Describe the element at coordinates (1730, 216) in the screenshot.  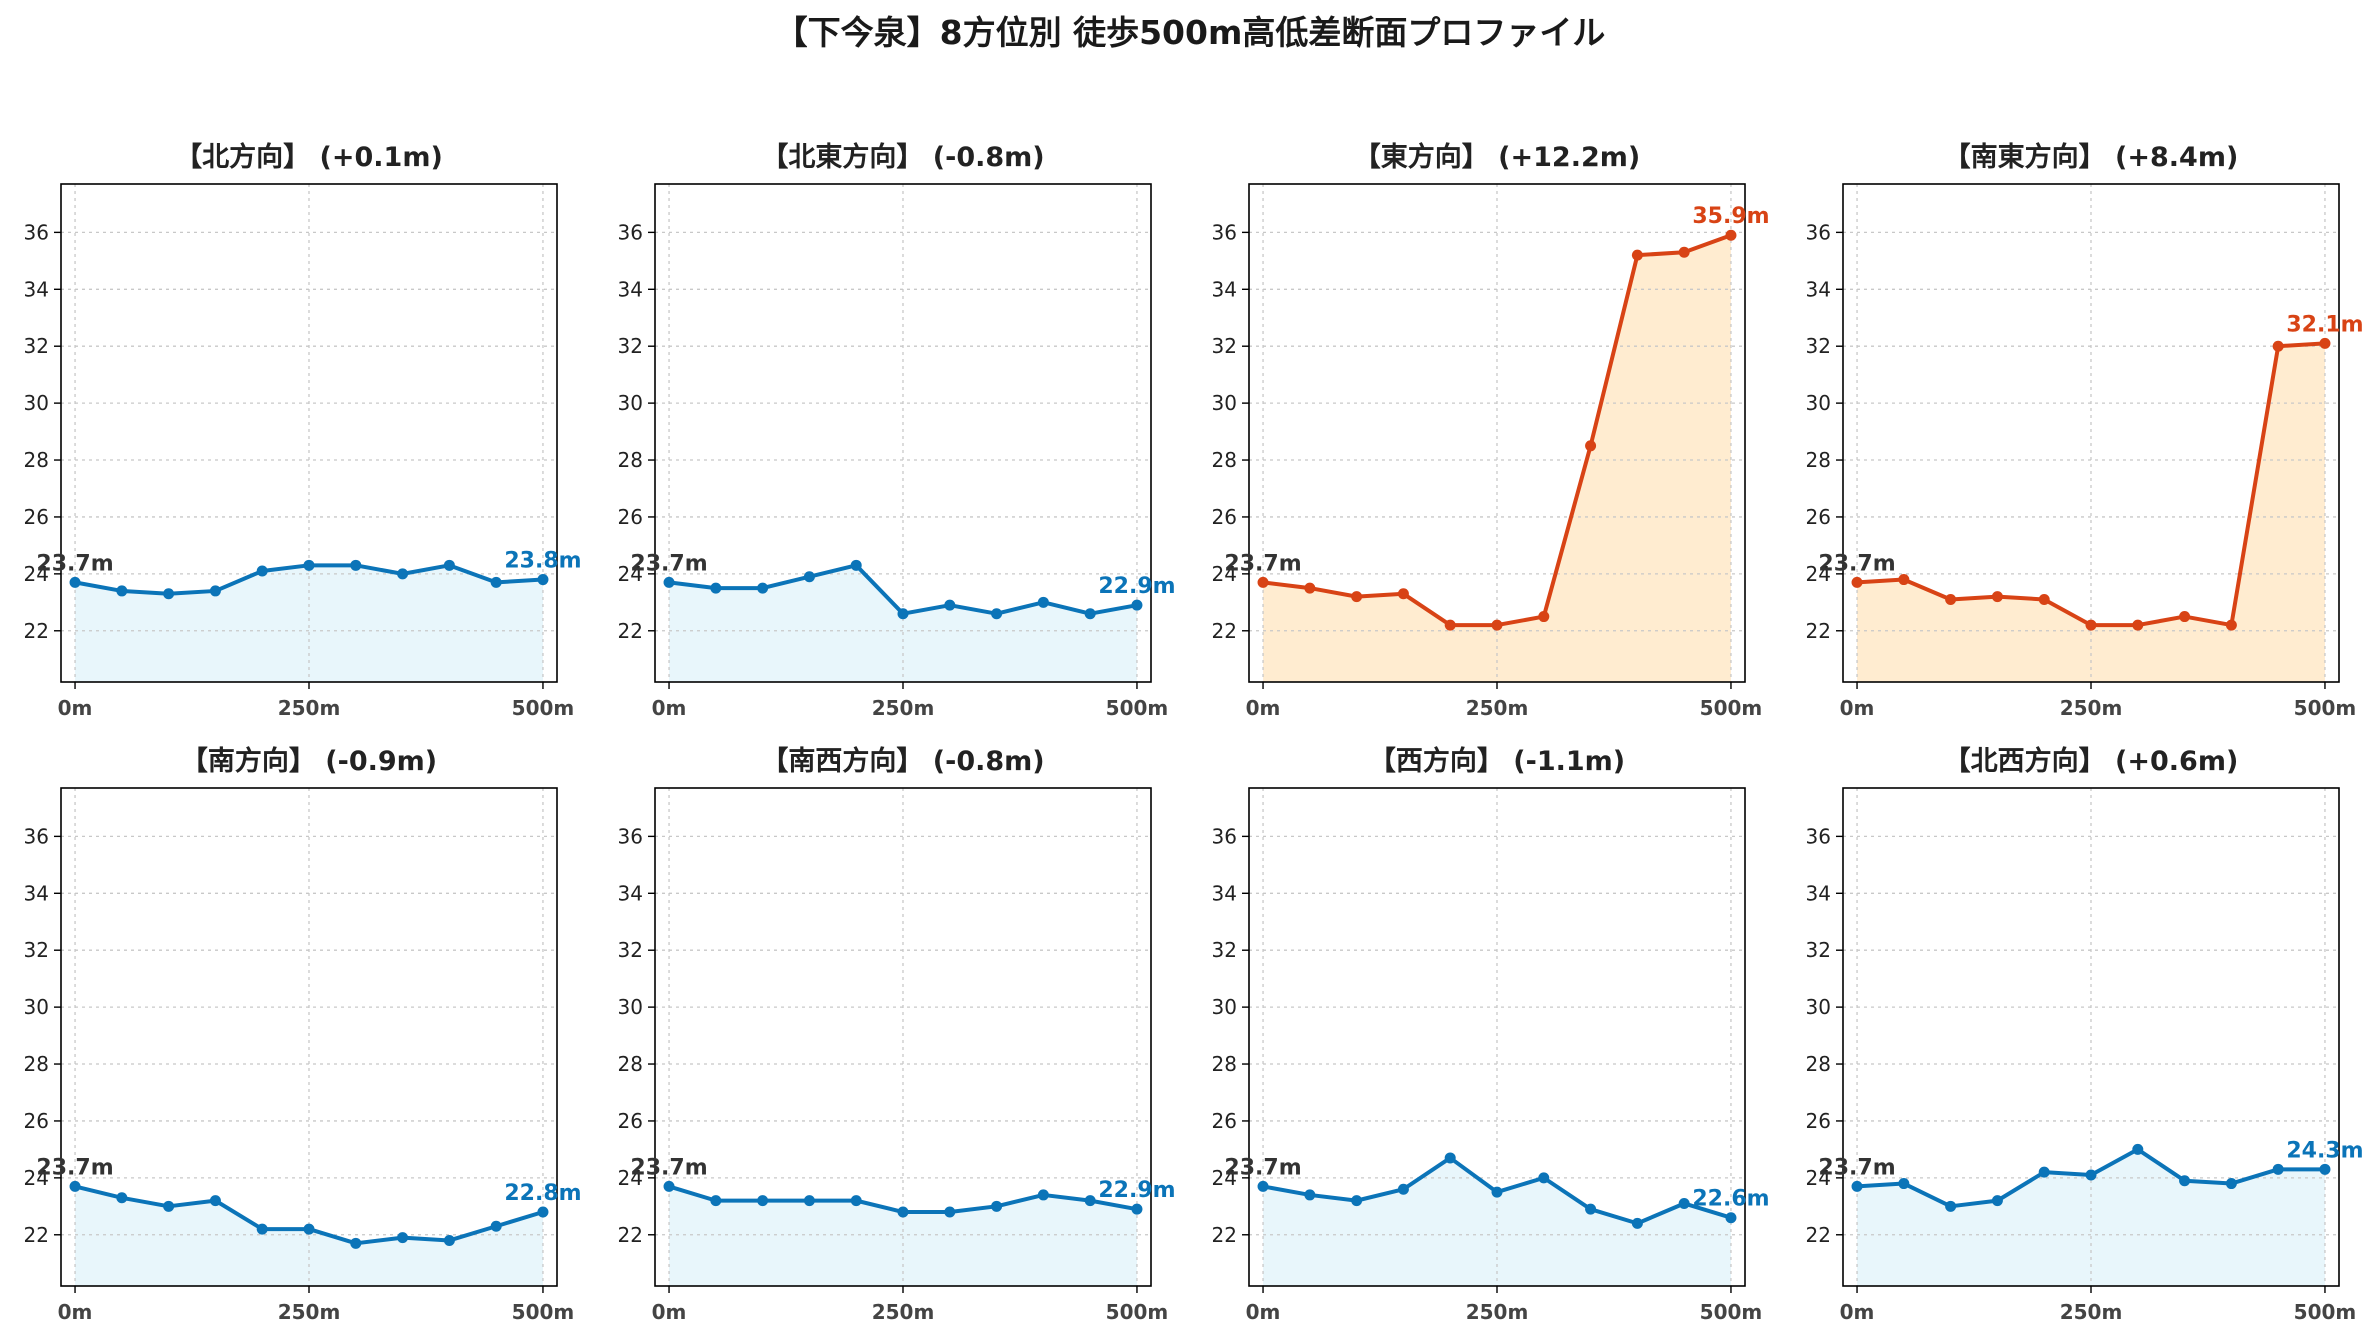
I see `end-elevation-label: 35.9m` at that location.